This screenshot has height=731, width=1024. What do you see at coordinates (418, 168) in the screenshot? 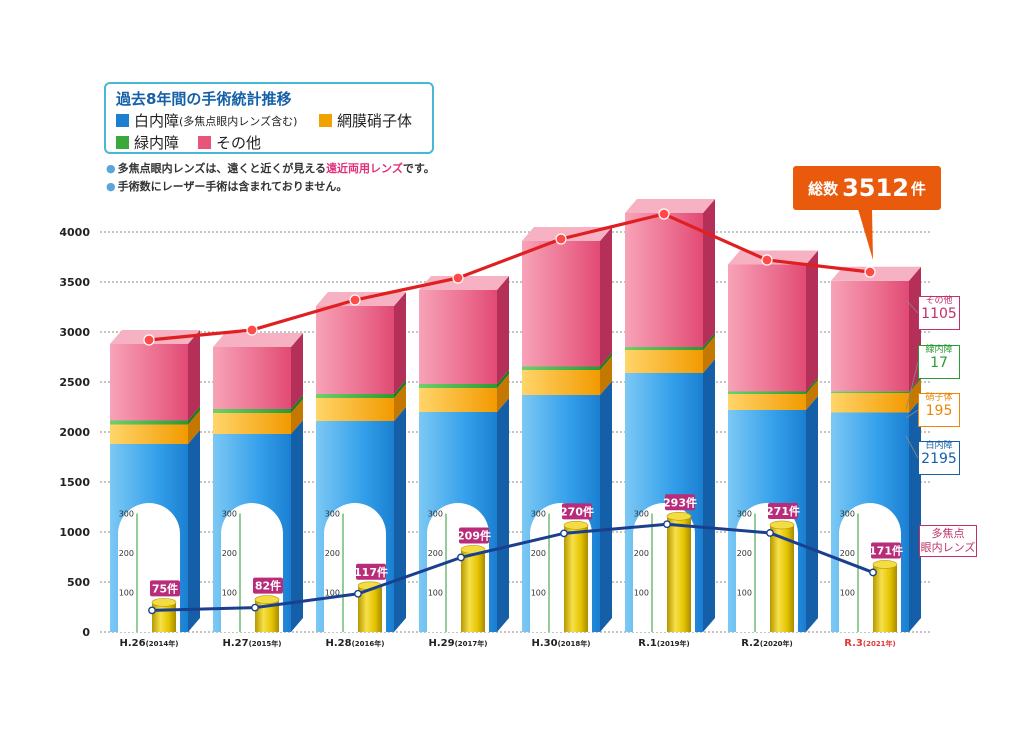
I see `note1-post: です。` at bounding box center [418, 168].